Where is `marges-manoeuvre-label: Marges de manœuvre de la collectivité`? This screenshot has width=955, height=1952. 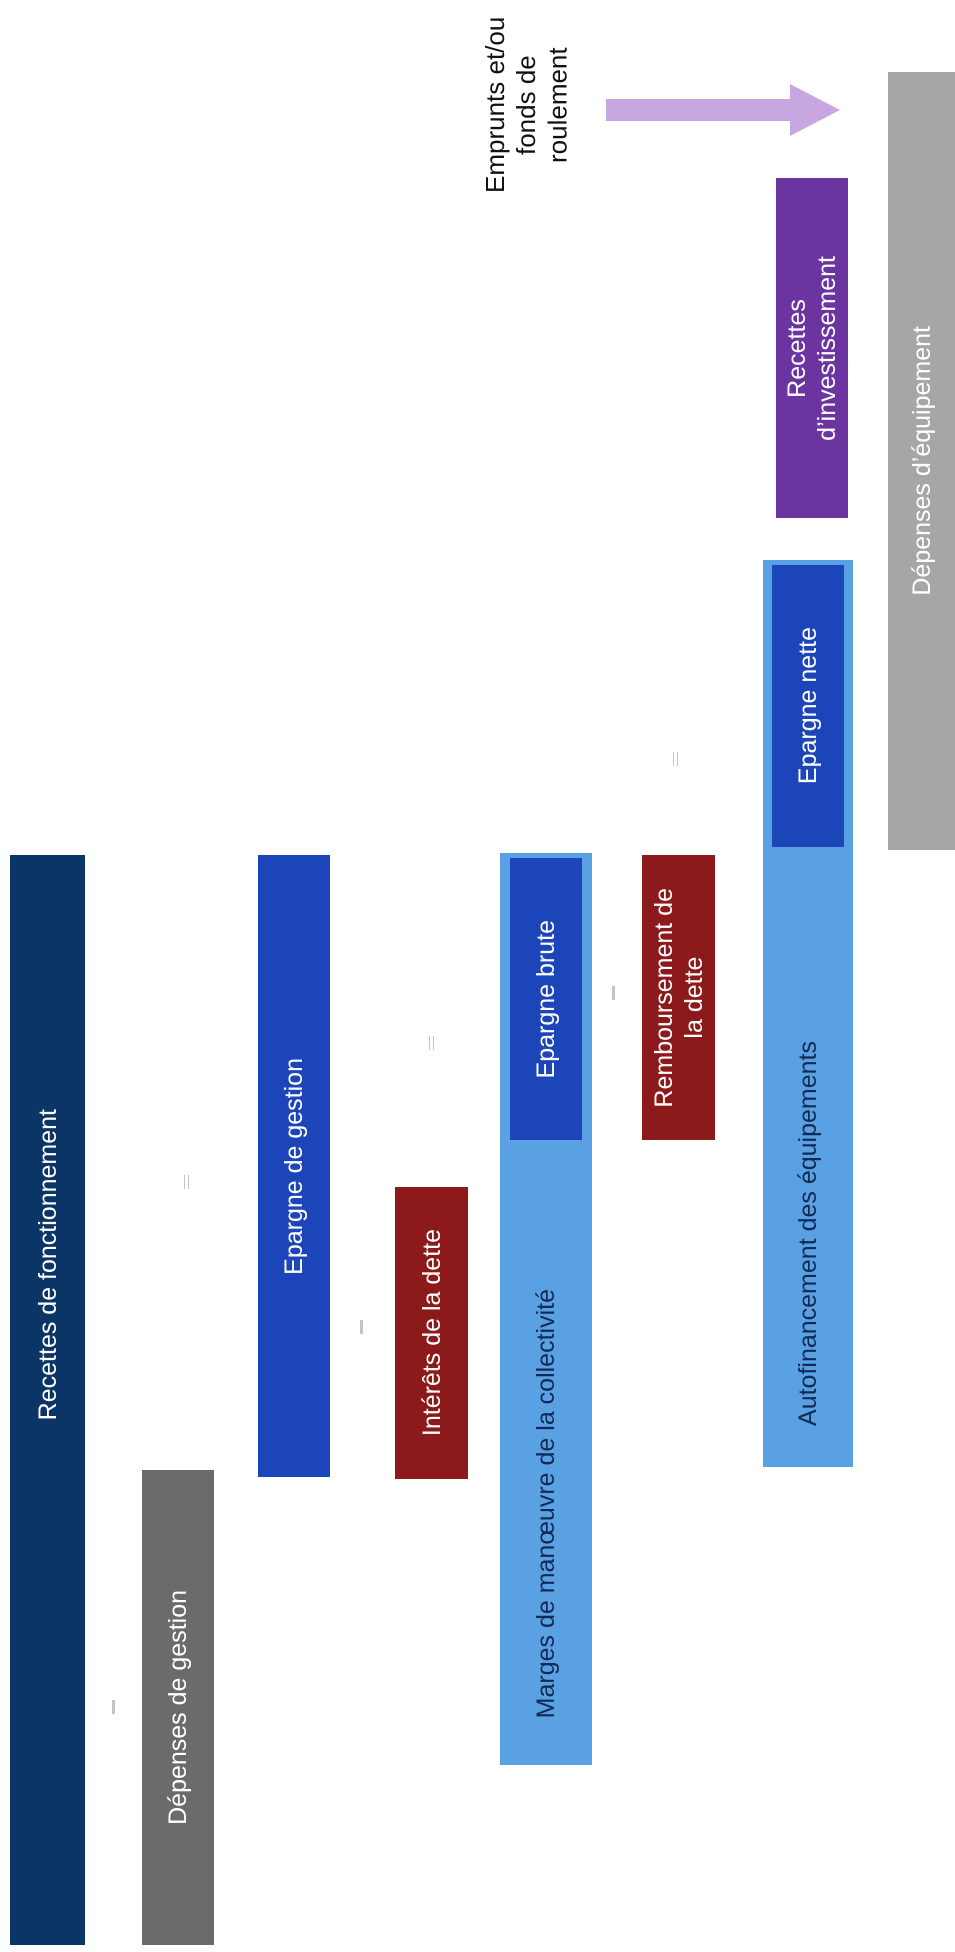 marges-manoeuvre-label: Marges de manœuvre de la collectivité is located at coordinates (546, 1504).